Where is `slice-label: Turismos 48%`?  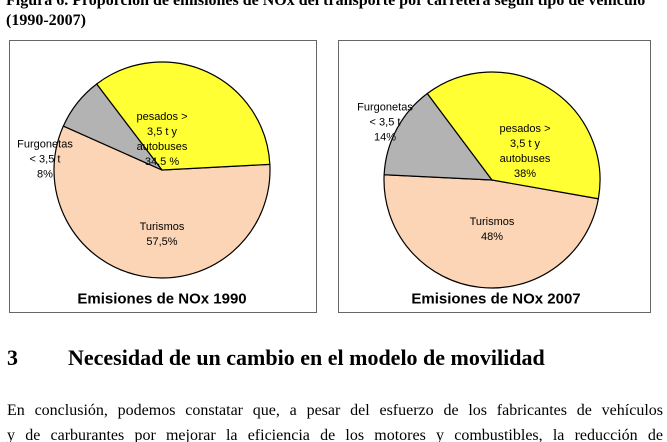
slice-label: Turismos 48% is located at coordinates (492, 230).